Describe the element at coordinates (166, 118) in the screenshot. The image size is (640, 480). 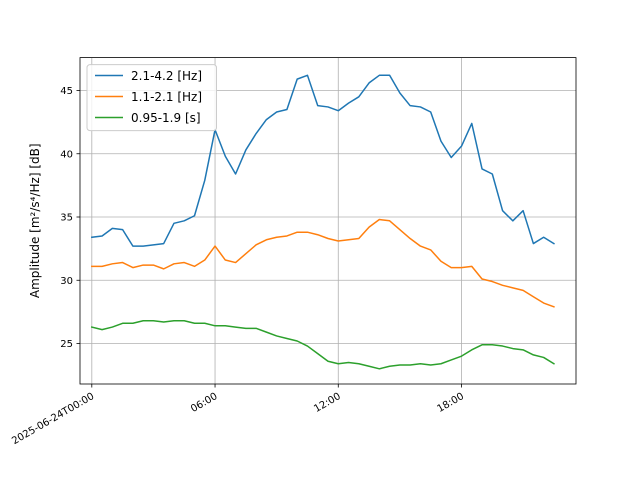
I see `legend-label: 0.95-1.9 [s]` at that location.